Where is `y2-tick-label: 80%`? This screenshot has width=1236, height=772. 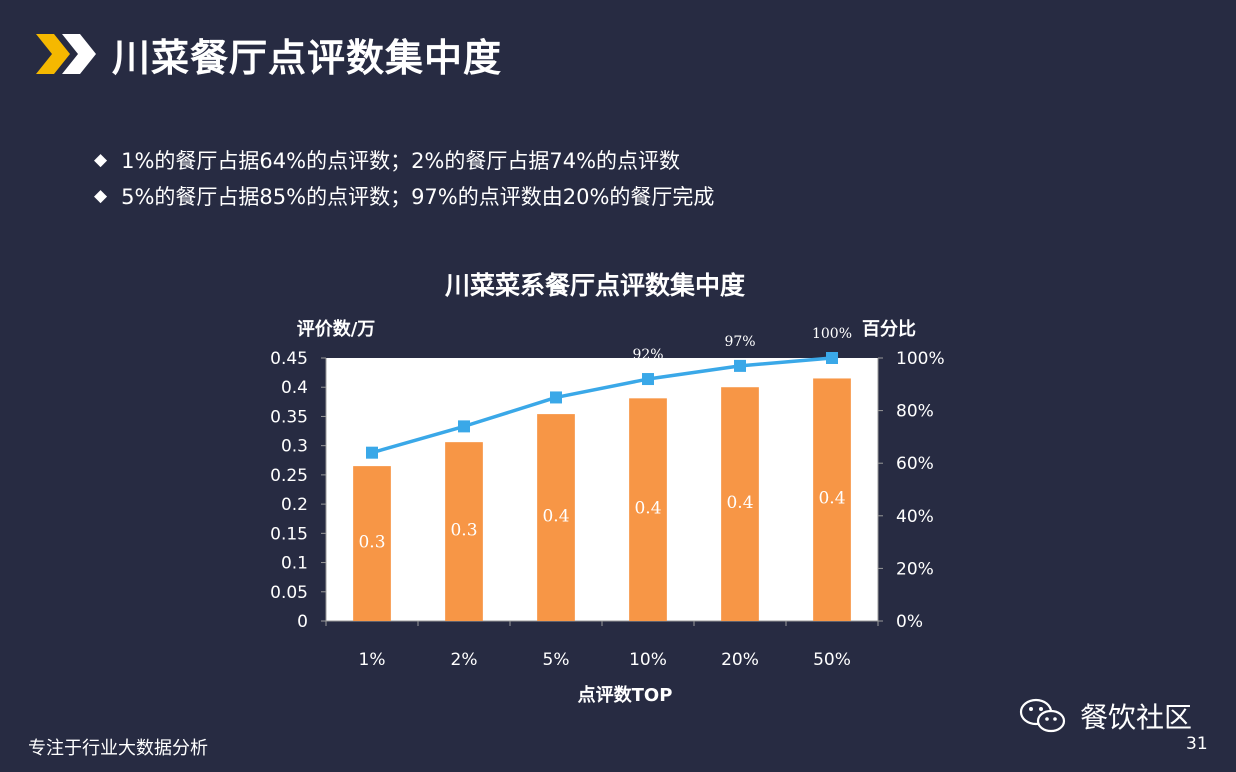 y2-tick-label: 80% is located at coordinates (915, 412).